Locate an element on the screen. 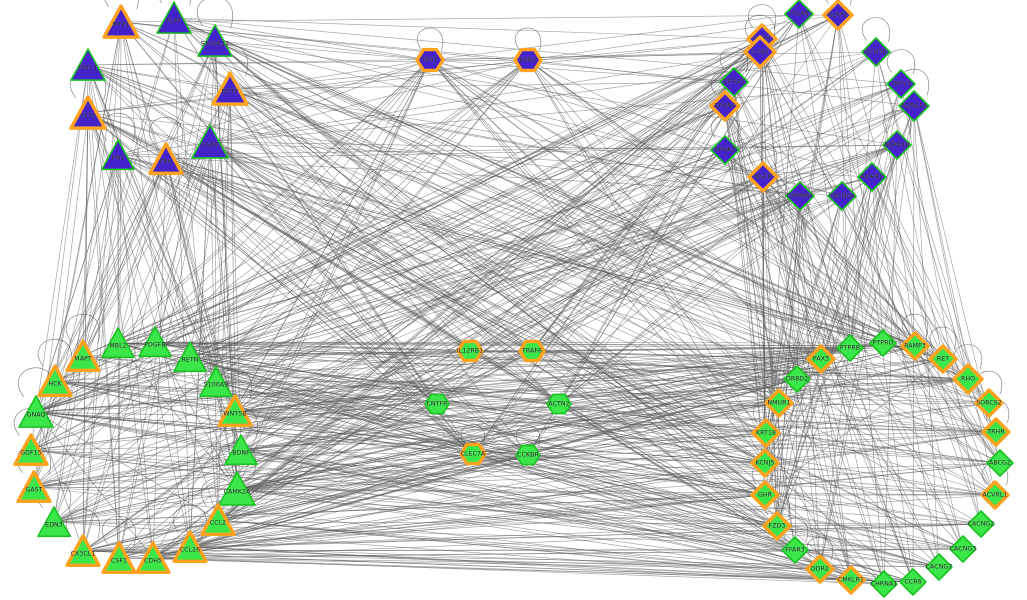 Image resolution: width=1027 pixels, height=600 pixels. network-node-ccl26: CCL26 is located at coordinates (190, 547).